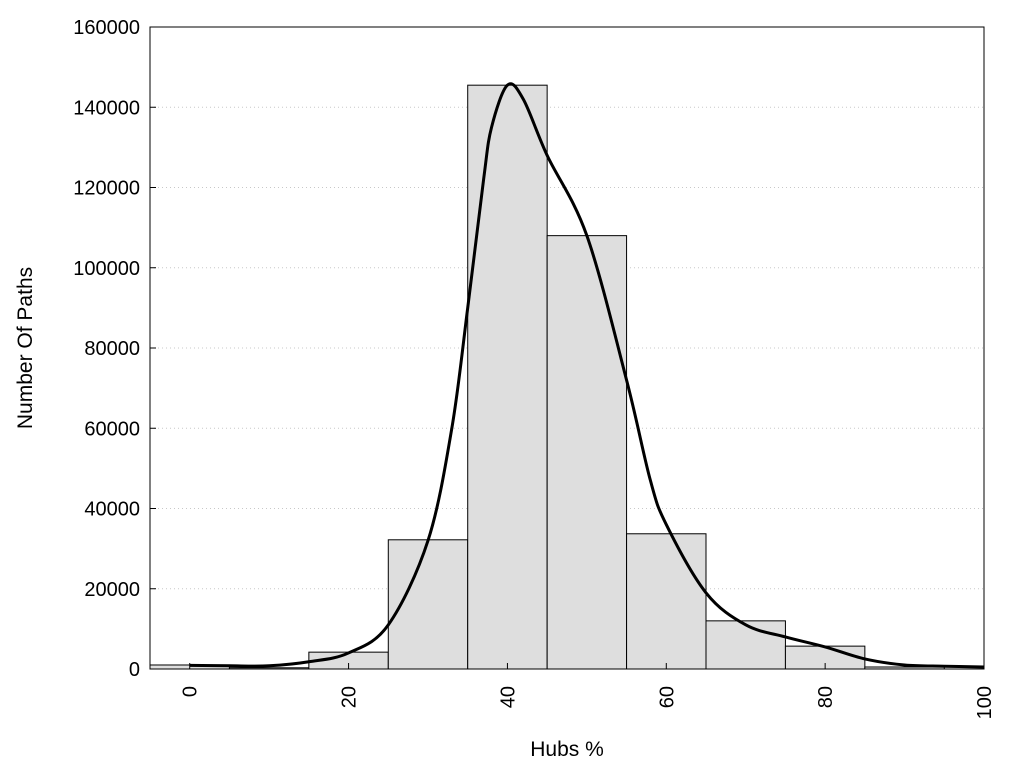  What do you see at coordinates (112, 429) in the screenshot?
I see `y-tick-label: 60000` at bounding box center [112, 429].